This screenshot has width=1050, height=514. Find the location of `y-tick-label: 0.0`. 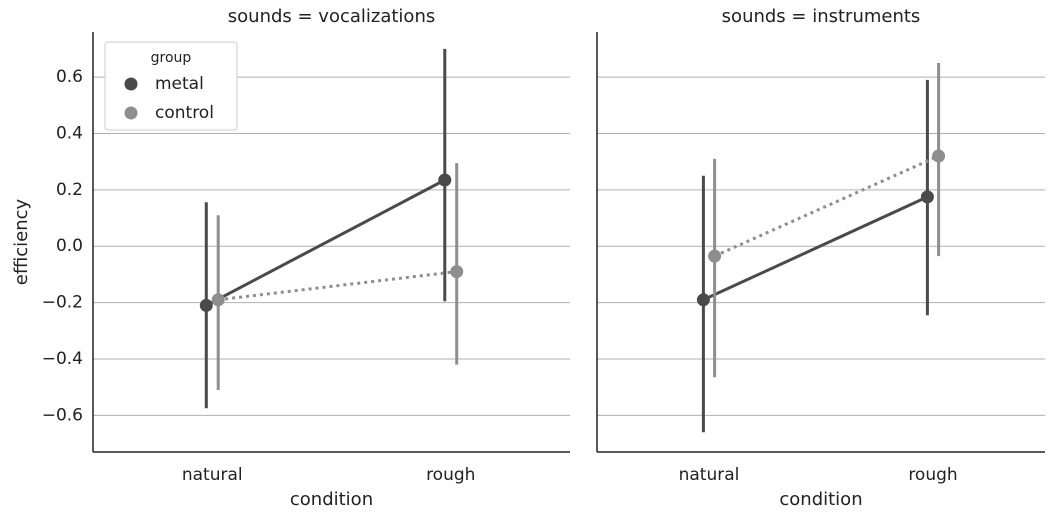

y-tick-label: 0.0 is located at coordinates (69, 246).